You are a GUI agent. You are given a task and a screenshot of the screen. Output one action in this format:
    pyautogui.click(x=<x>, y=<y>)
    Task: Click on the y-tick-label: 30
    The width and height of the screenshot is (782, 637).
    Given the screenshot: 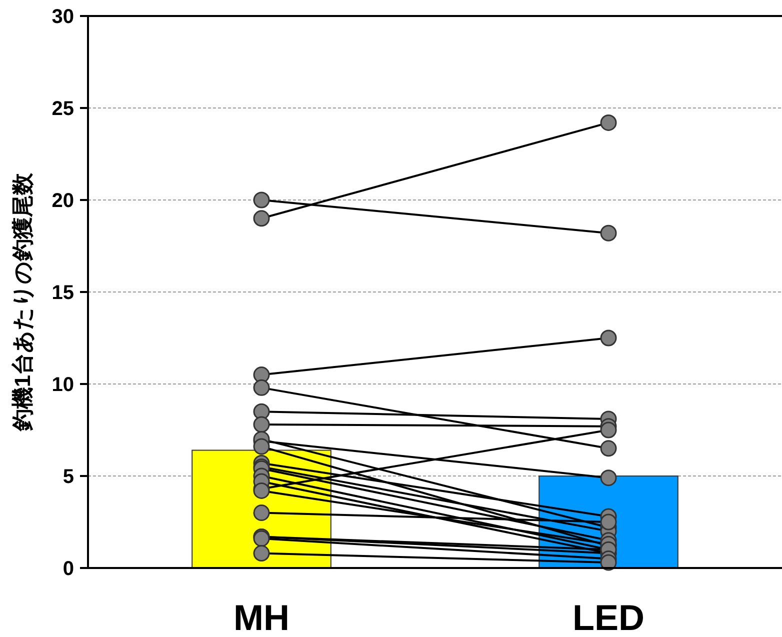 What is the action you would take?
    pyautogui.click(x=63, y=17)
    